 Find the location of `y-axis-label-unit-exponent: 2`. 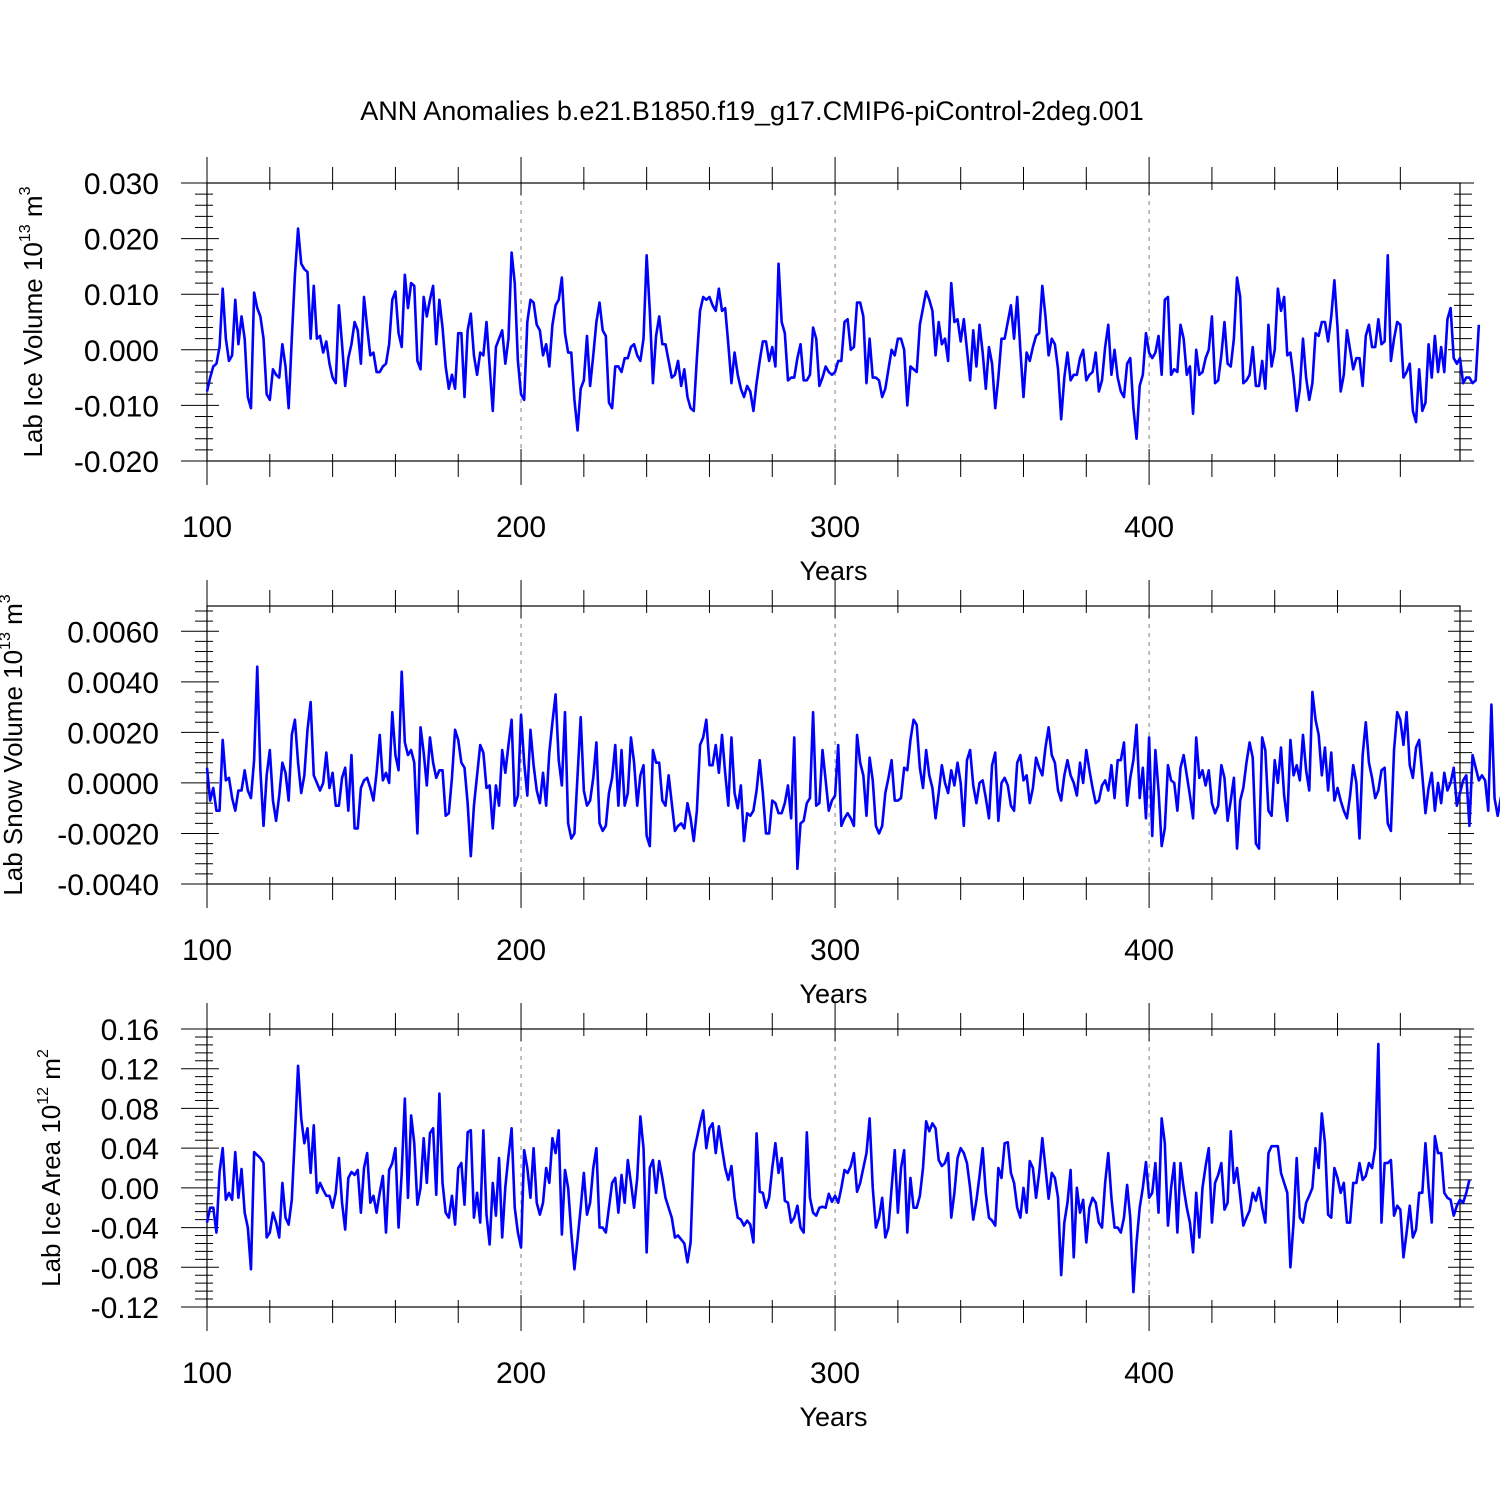

y-axis-label-unit-exponent: 2 is located at coordinates (43, 1053).